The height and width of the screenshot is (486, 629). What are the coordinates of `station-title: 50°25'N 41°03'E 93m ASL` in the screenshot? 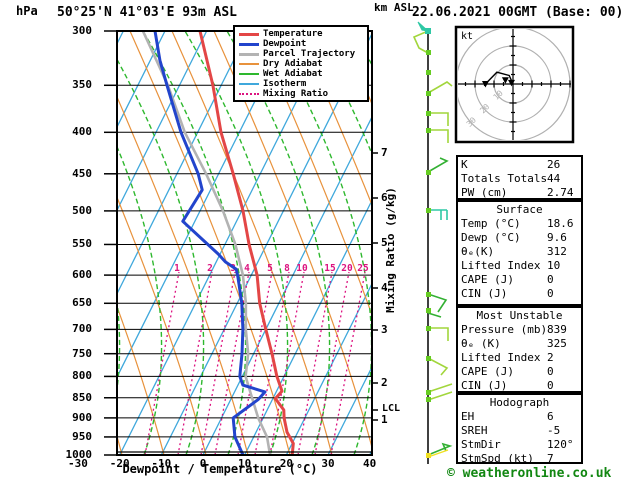 It's located at (147, 12).